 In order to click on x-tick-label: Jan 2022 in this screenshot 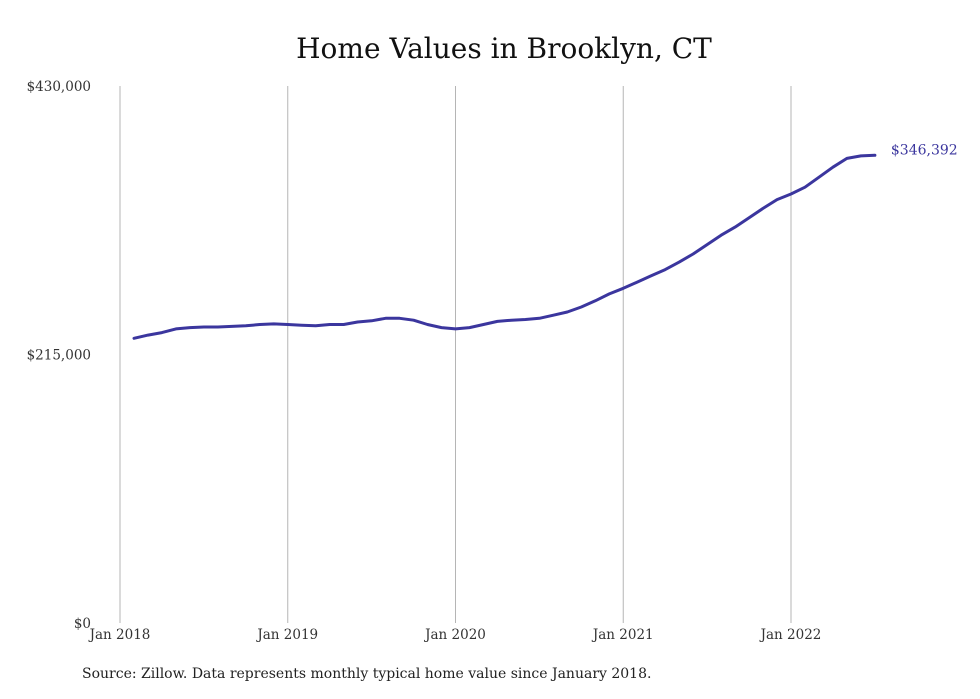, I will do `click(790, 635)`.